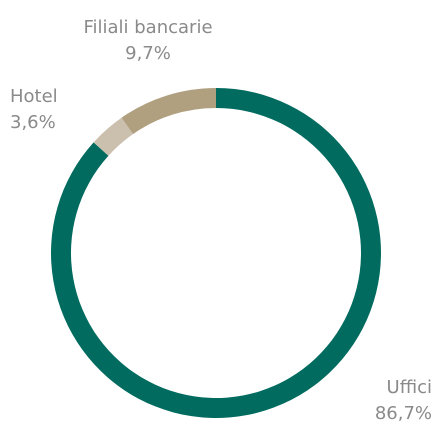 The width and height of the screenshot is (437, 430). Describe the element at coordinates (409, 387) in the screenshot. I see `segment-label: Uffici` at that location.